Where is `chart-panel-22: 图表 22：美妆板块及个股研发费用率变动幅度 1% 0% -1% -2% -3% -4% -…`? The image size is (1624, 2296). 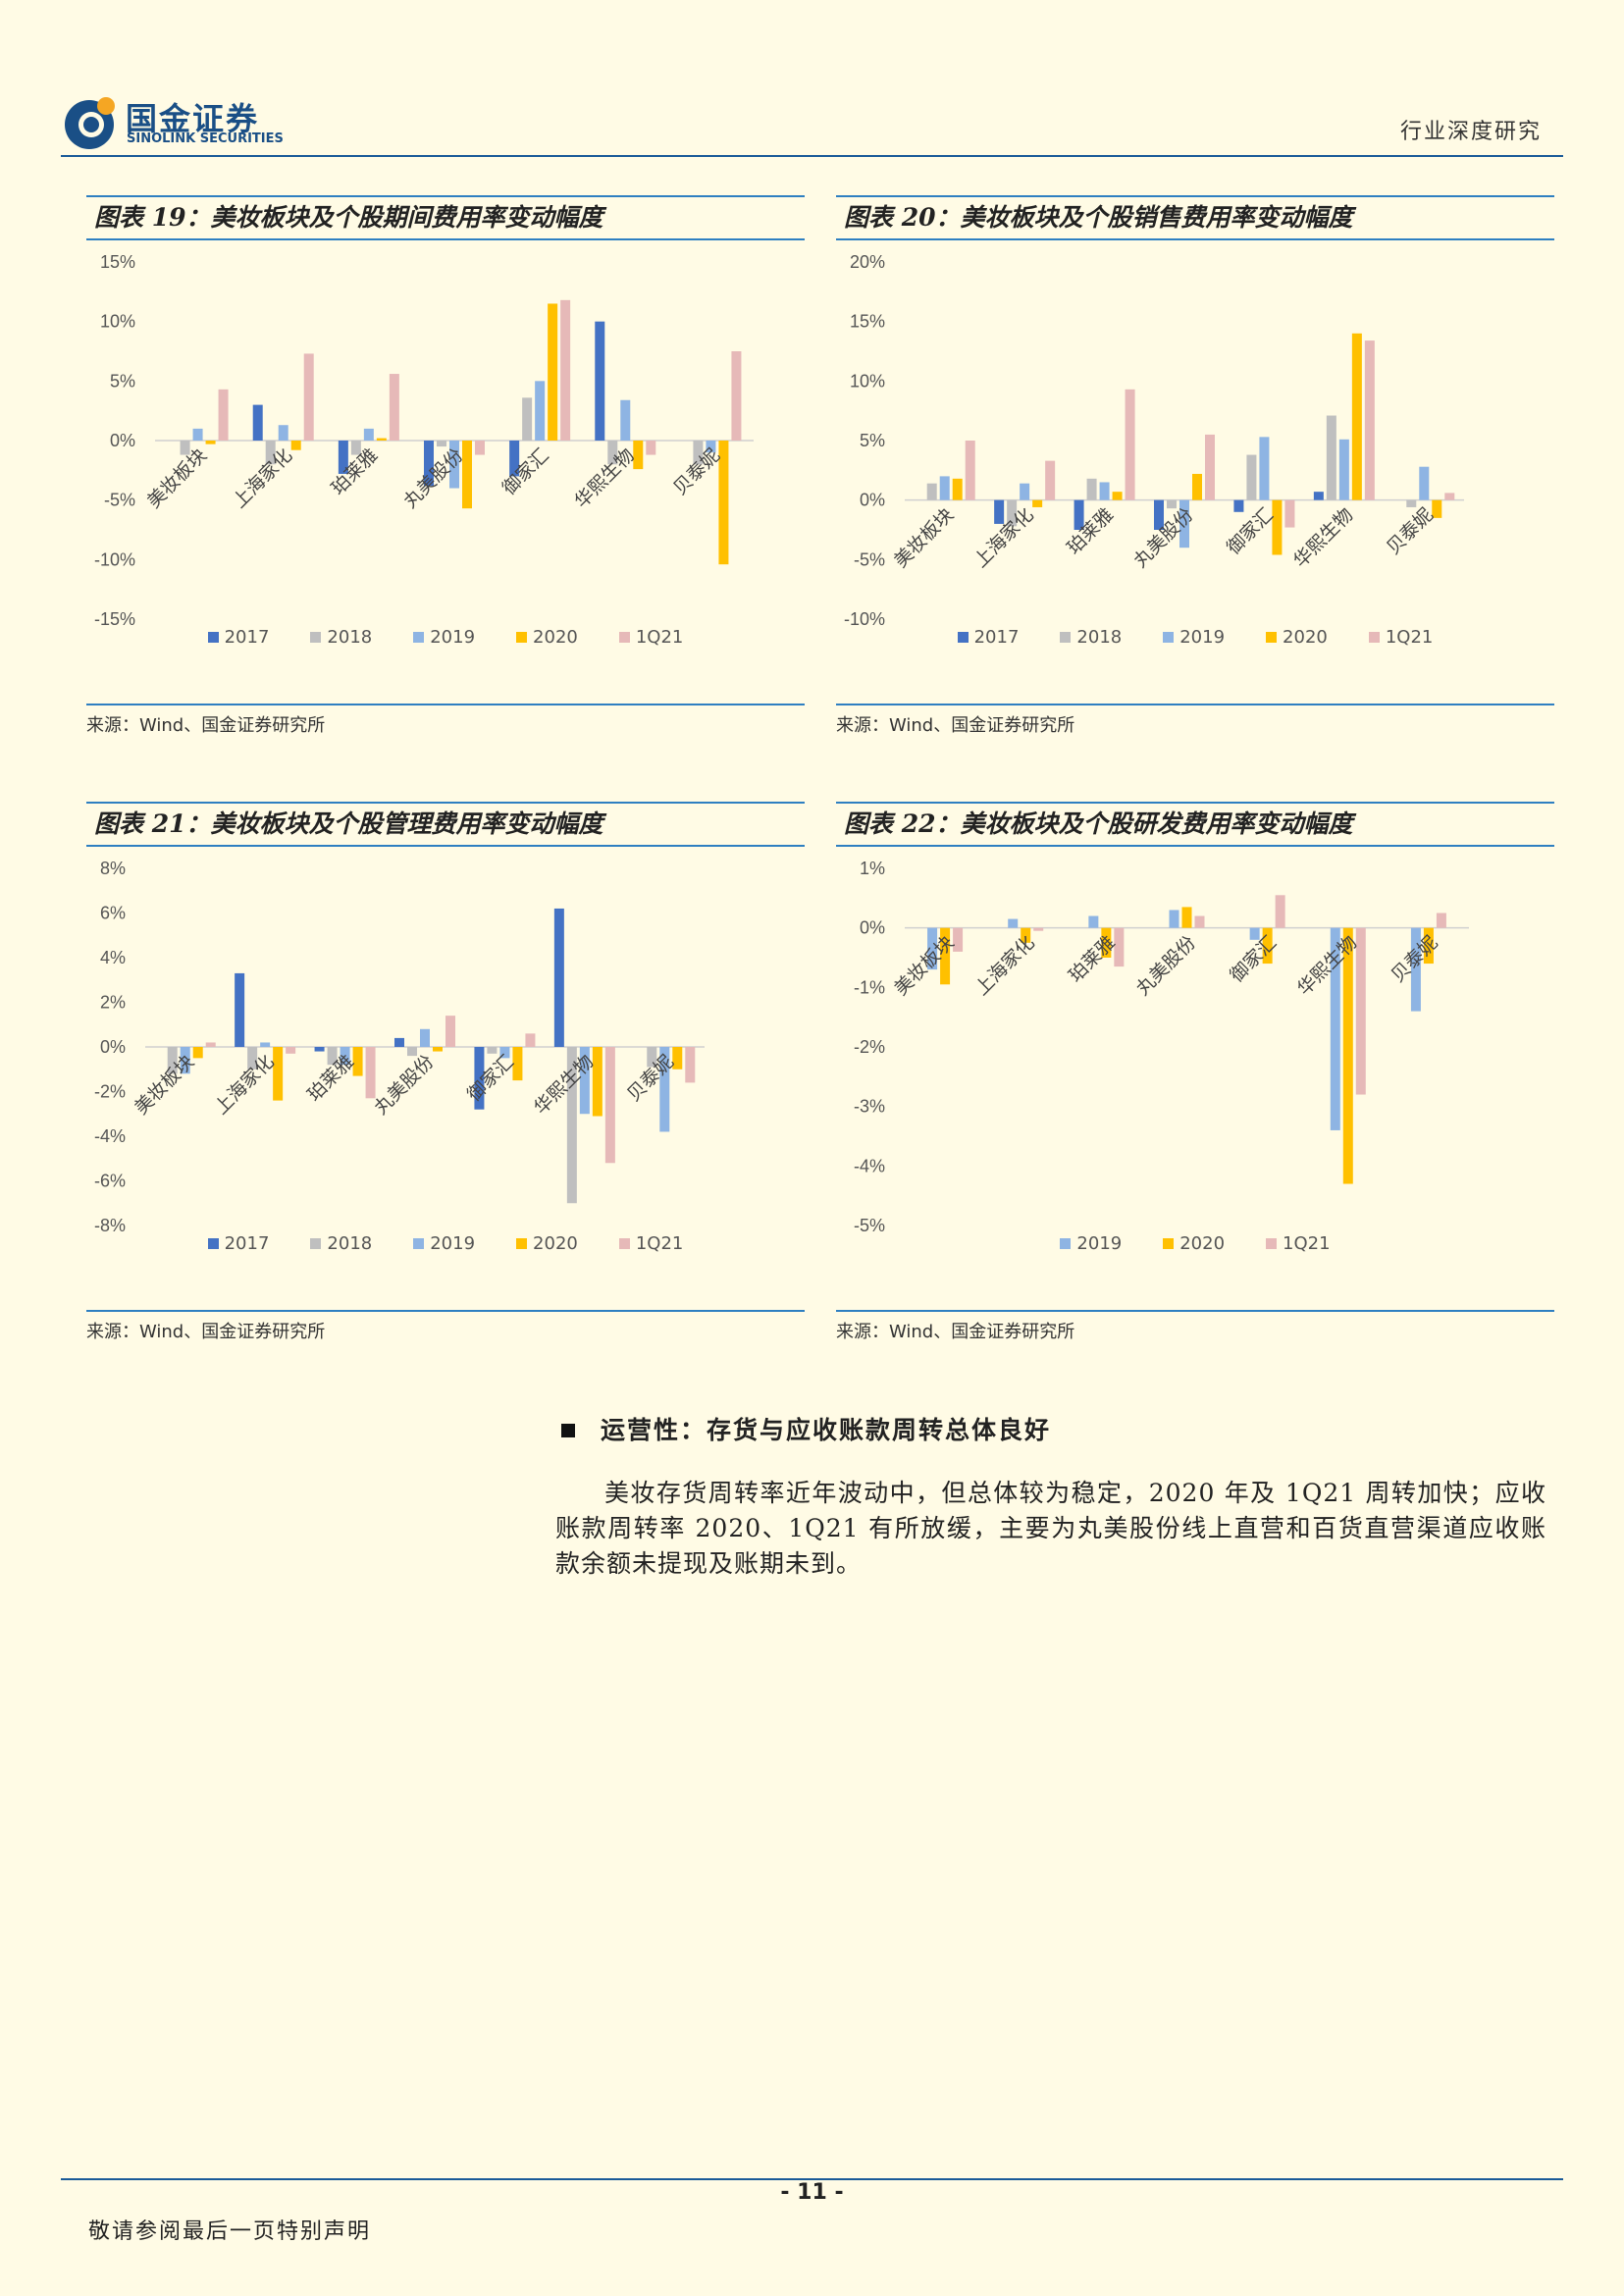
chart-panel-22: 图表 22：美妆板块及个股研发费用率变动幅度 1% 0% -1% -2% -3% -4% -… is located at coordinates (1195, 1076).